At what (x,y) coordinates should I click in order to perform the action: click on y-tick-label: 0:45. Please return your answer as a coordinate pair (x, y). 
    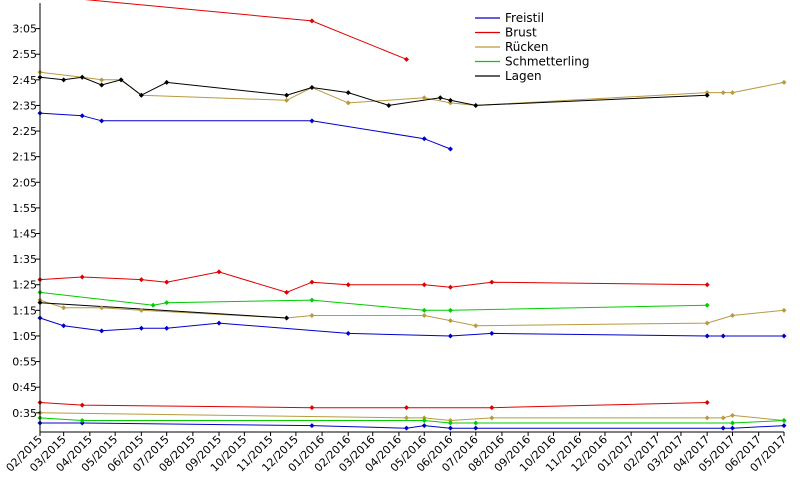
    Looking at the image, I should click on (24, 387).